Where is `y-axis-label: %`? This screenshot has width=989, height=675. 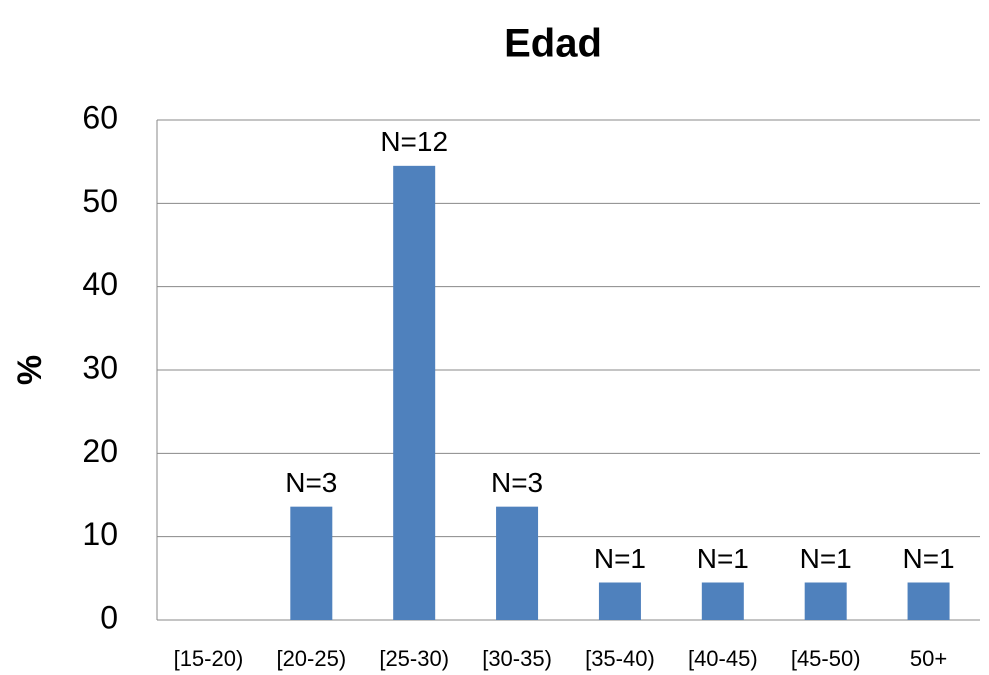 y-axis-label: % is located at coordinates (30, 370).